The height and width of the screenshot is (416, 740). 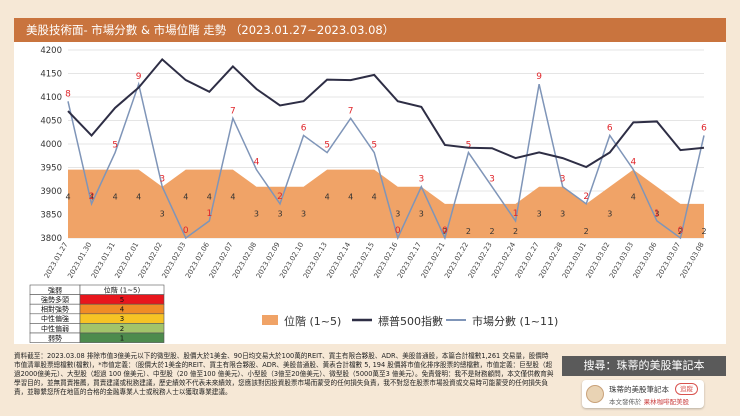 What do you see at coordinates (270, 320) in the screenshot?
I see `legend-swatch-position` at bounding box center [270, 320].